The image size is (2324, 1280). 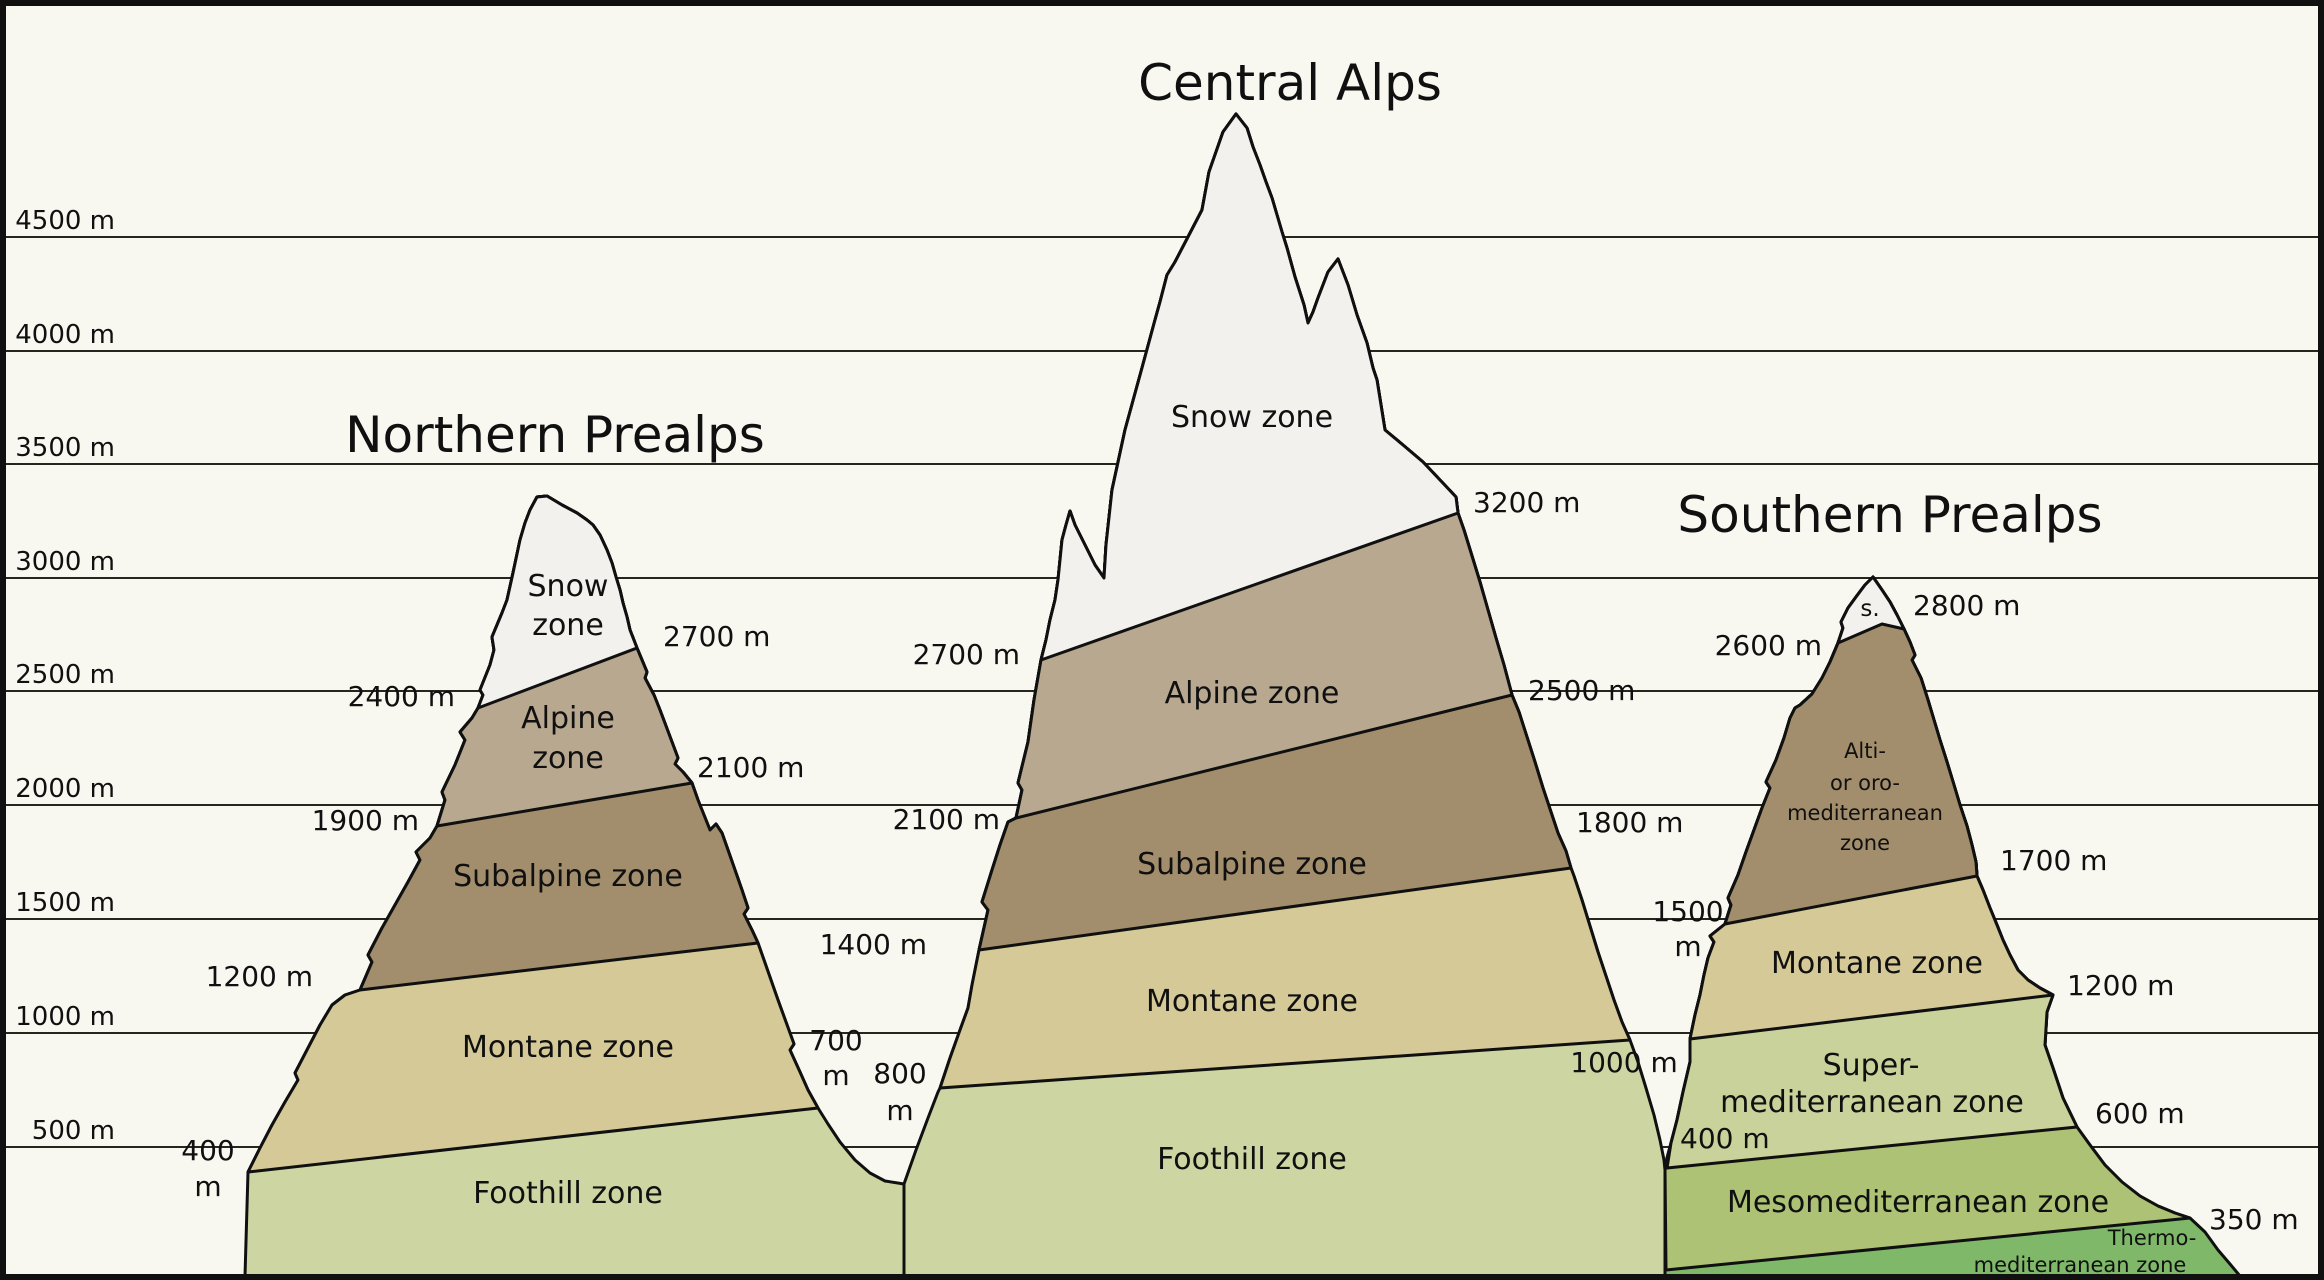 I want to click on southern-elev-2800: 2800 m, so click(x=1966, y=605).